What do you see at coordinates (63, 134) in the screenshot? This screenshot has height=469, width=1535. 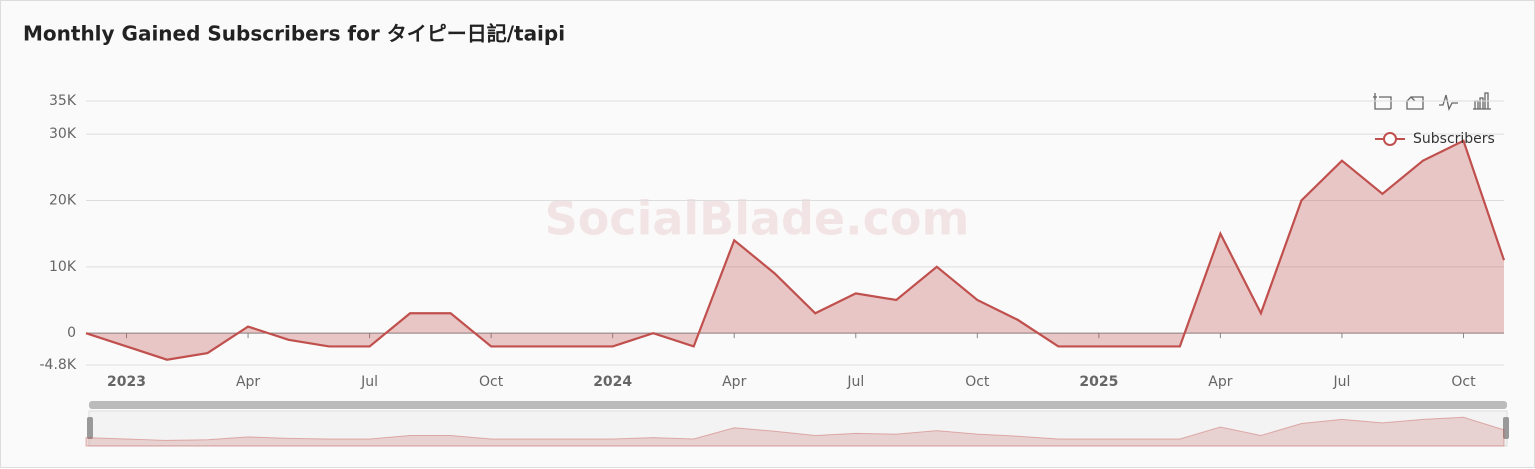 I see `y-tick-label: 30K` at bounding box center [63, 134].